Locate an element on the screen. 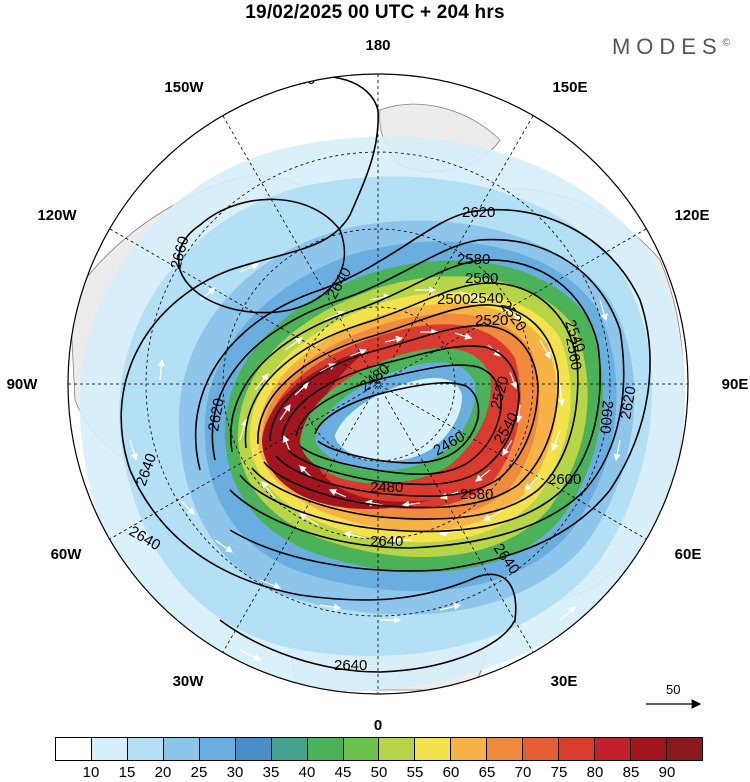 The width and height of the screenshot is (750, 782). colorbar-tick-label: 85 is located at coordinates (631, 772).